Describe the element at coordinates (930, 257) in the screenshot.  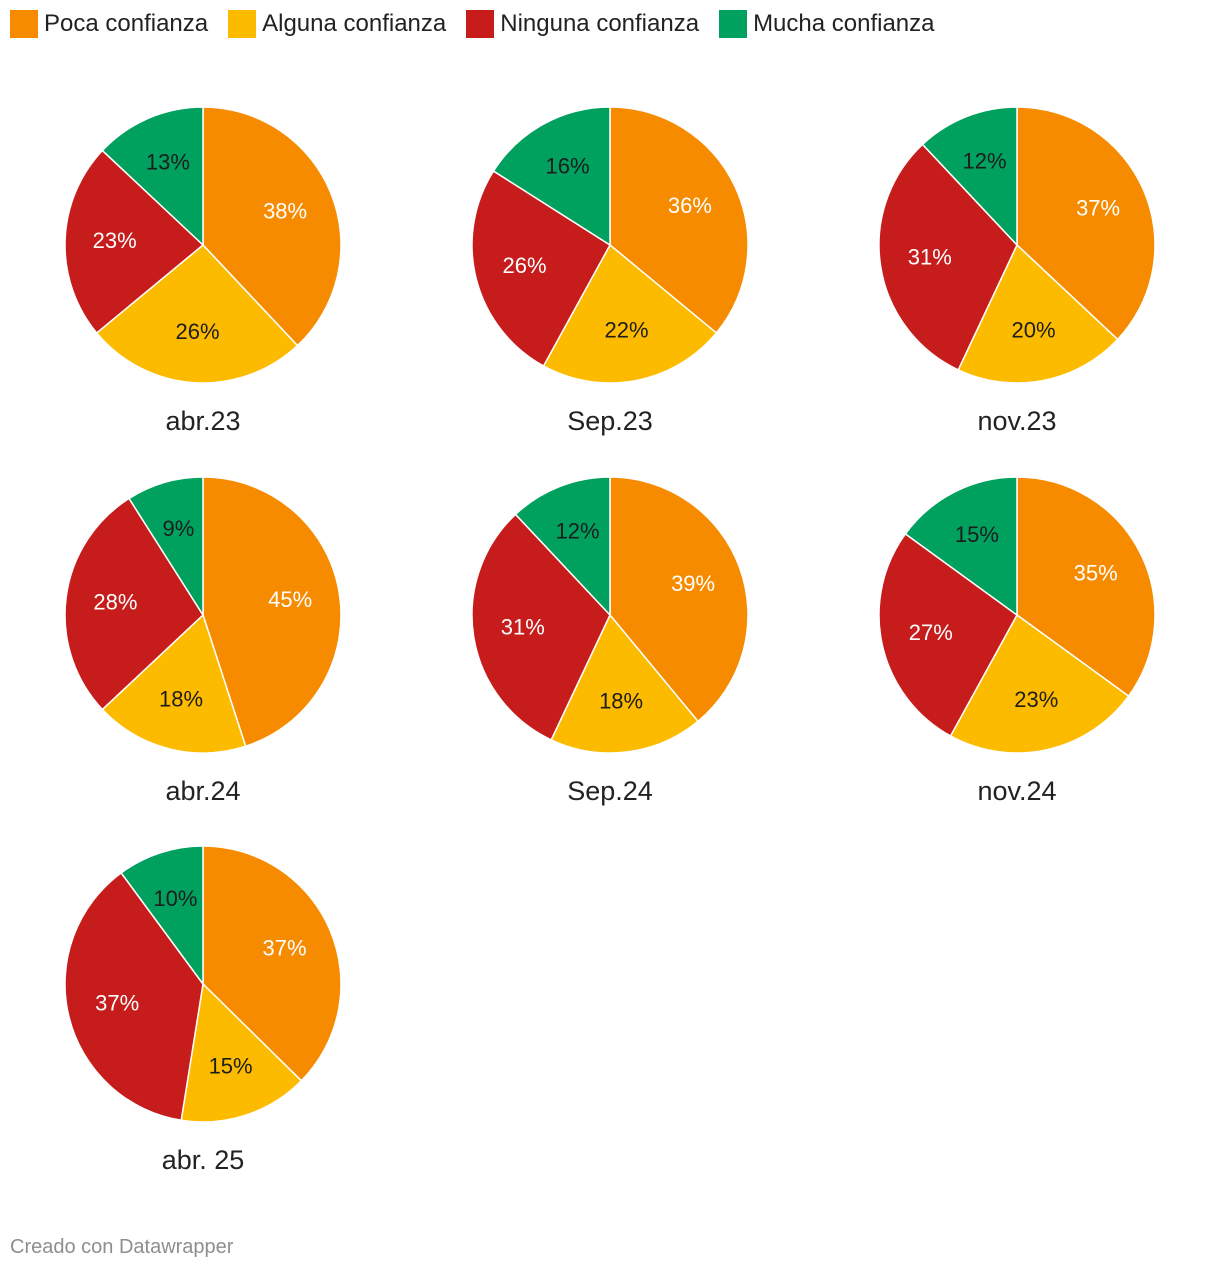
I see `pie-3-label-3: 31%` at that location.